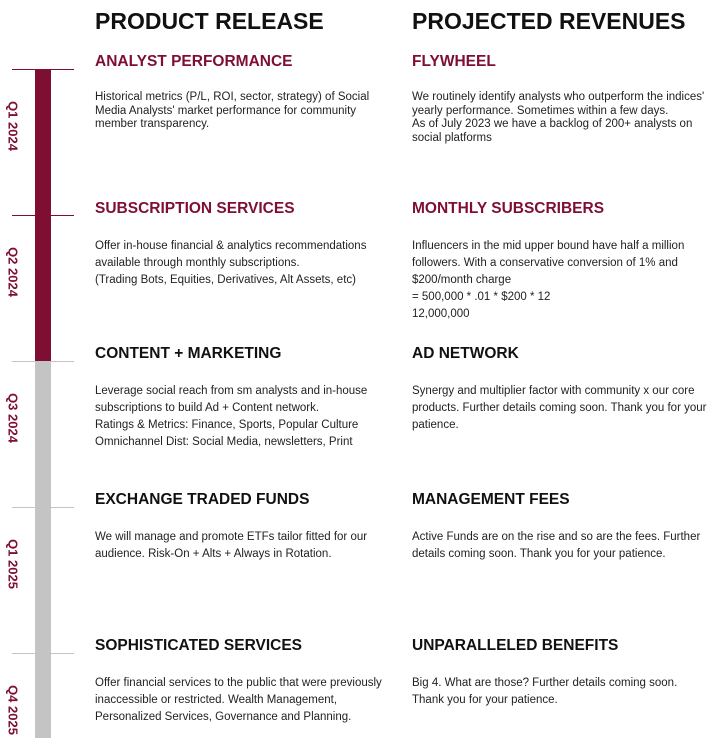  What do you see at coordinates (465, 353) in the screenshot?
I see `item-title: AD NETWORK` at bounding box center [465, 353].